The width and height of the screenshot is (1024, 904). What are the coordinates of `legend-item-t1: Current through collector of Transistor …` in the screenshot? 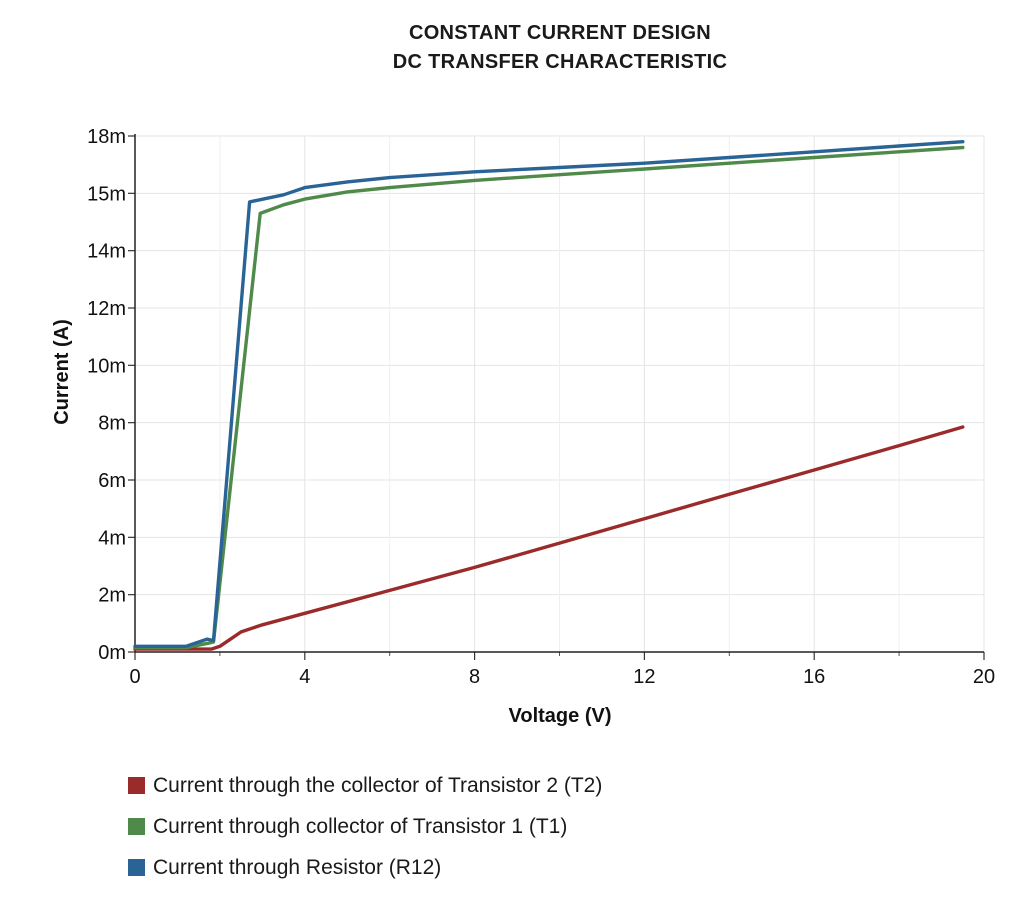 It's located at (365, 826).